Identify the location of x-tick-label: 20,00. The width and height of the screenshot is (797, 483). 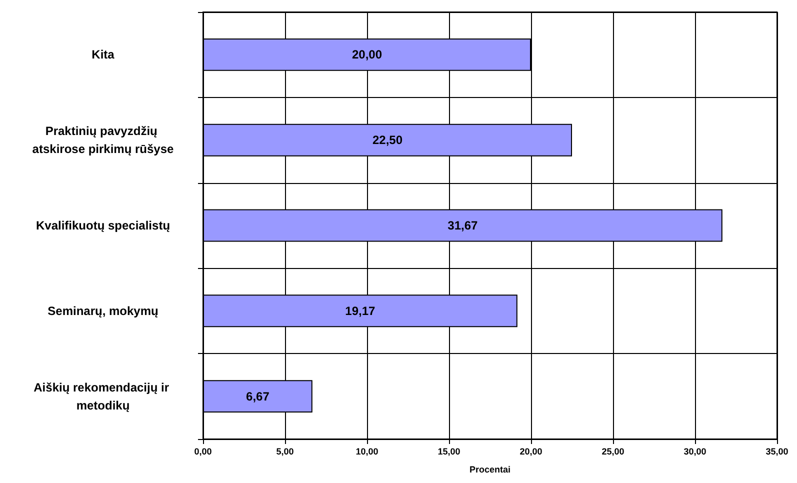
(531, 451).